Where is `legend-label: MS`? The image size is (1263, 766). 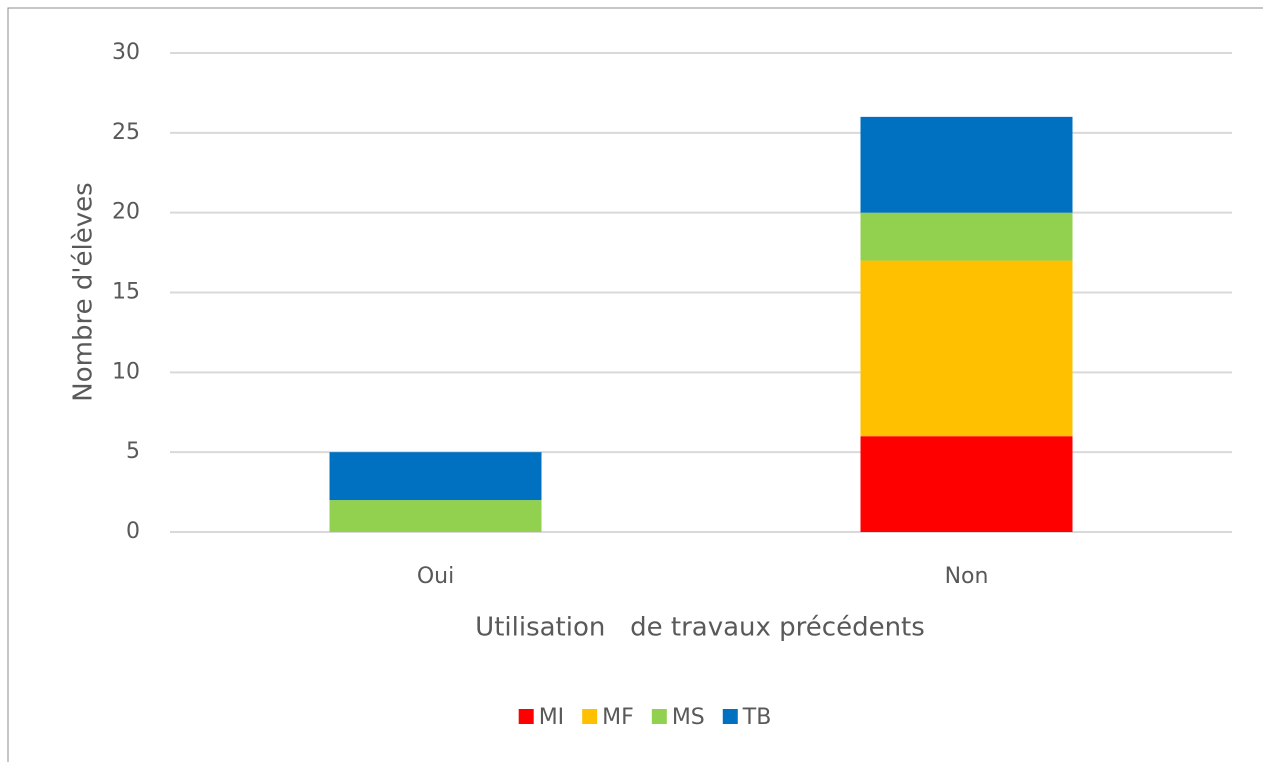 legend-label: MS is located at coordinates (688, 717).